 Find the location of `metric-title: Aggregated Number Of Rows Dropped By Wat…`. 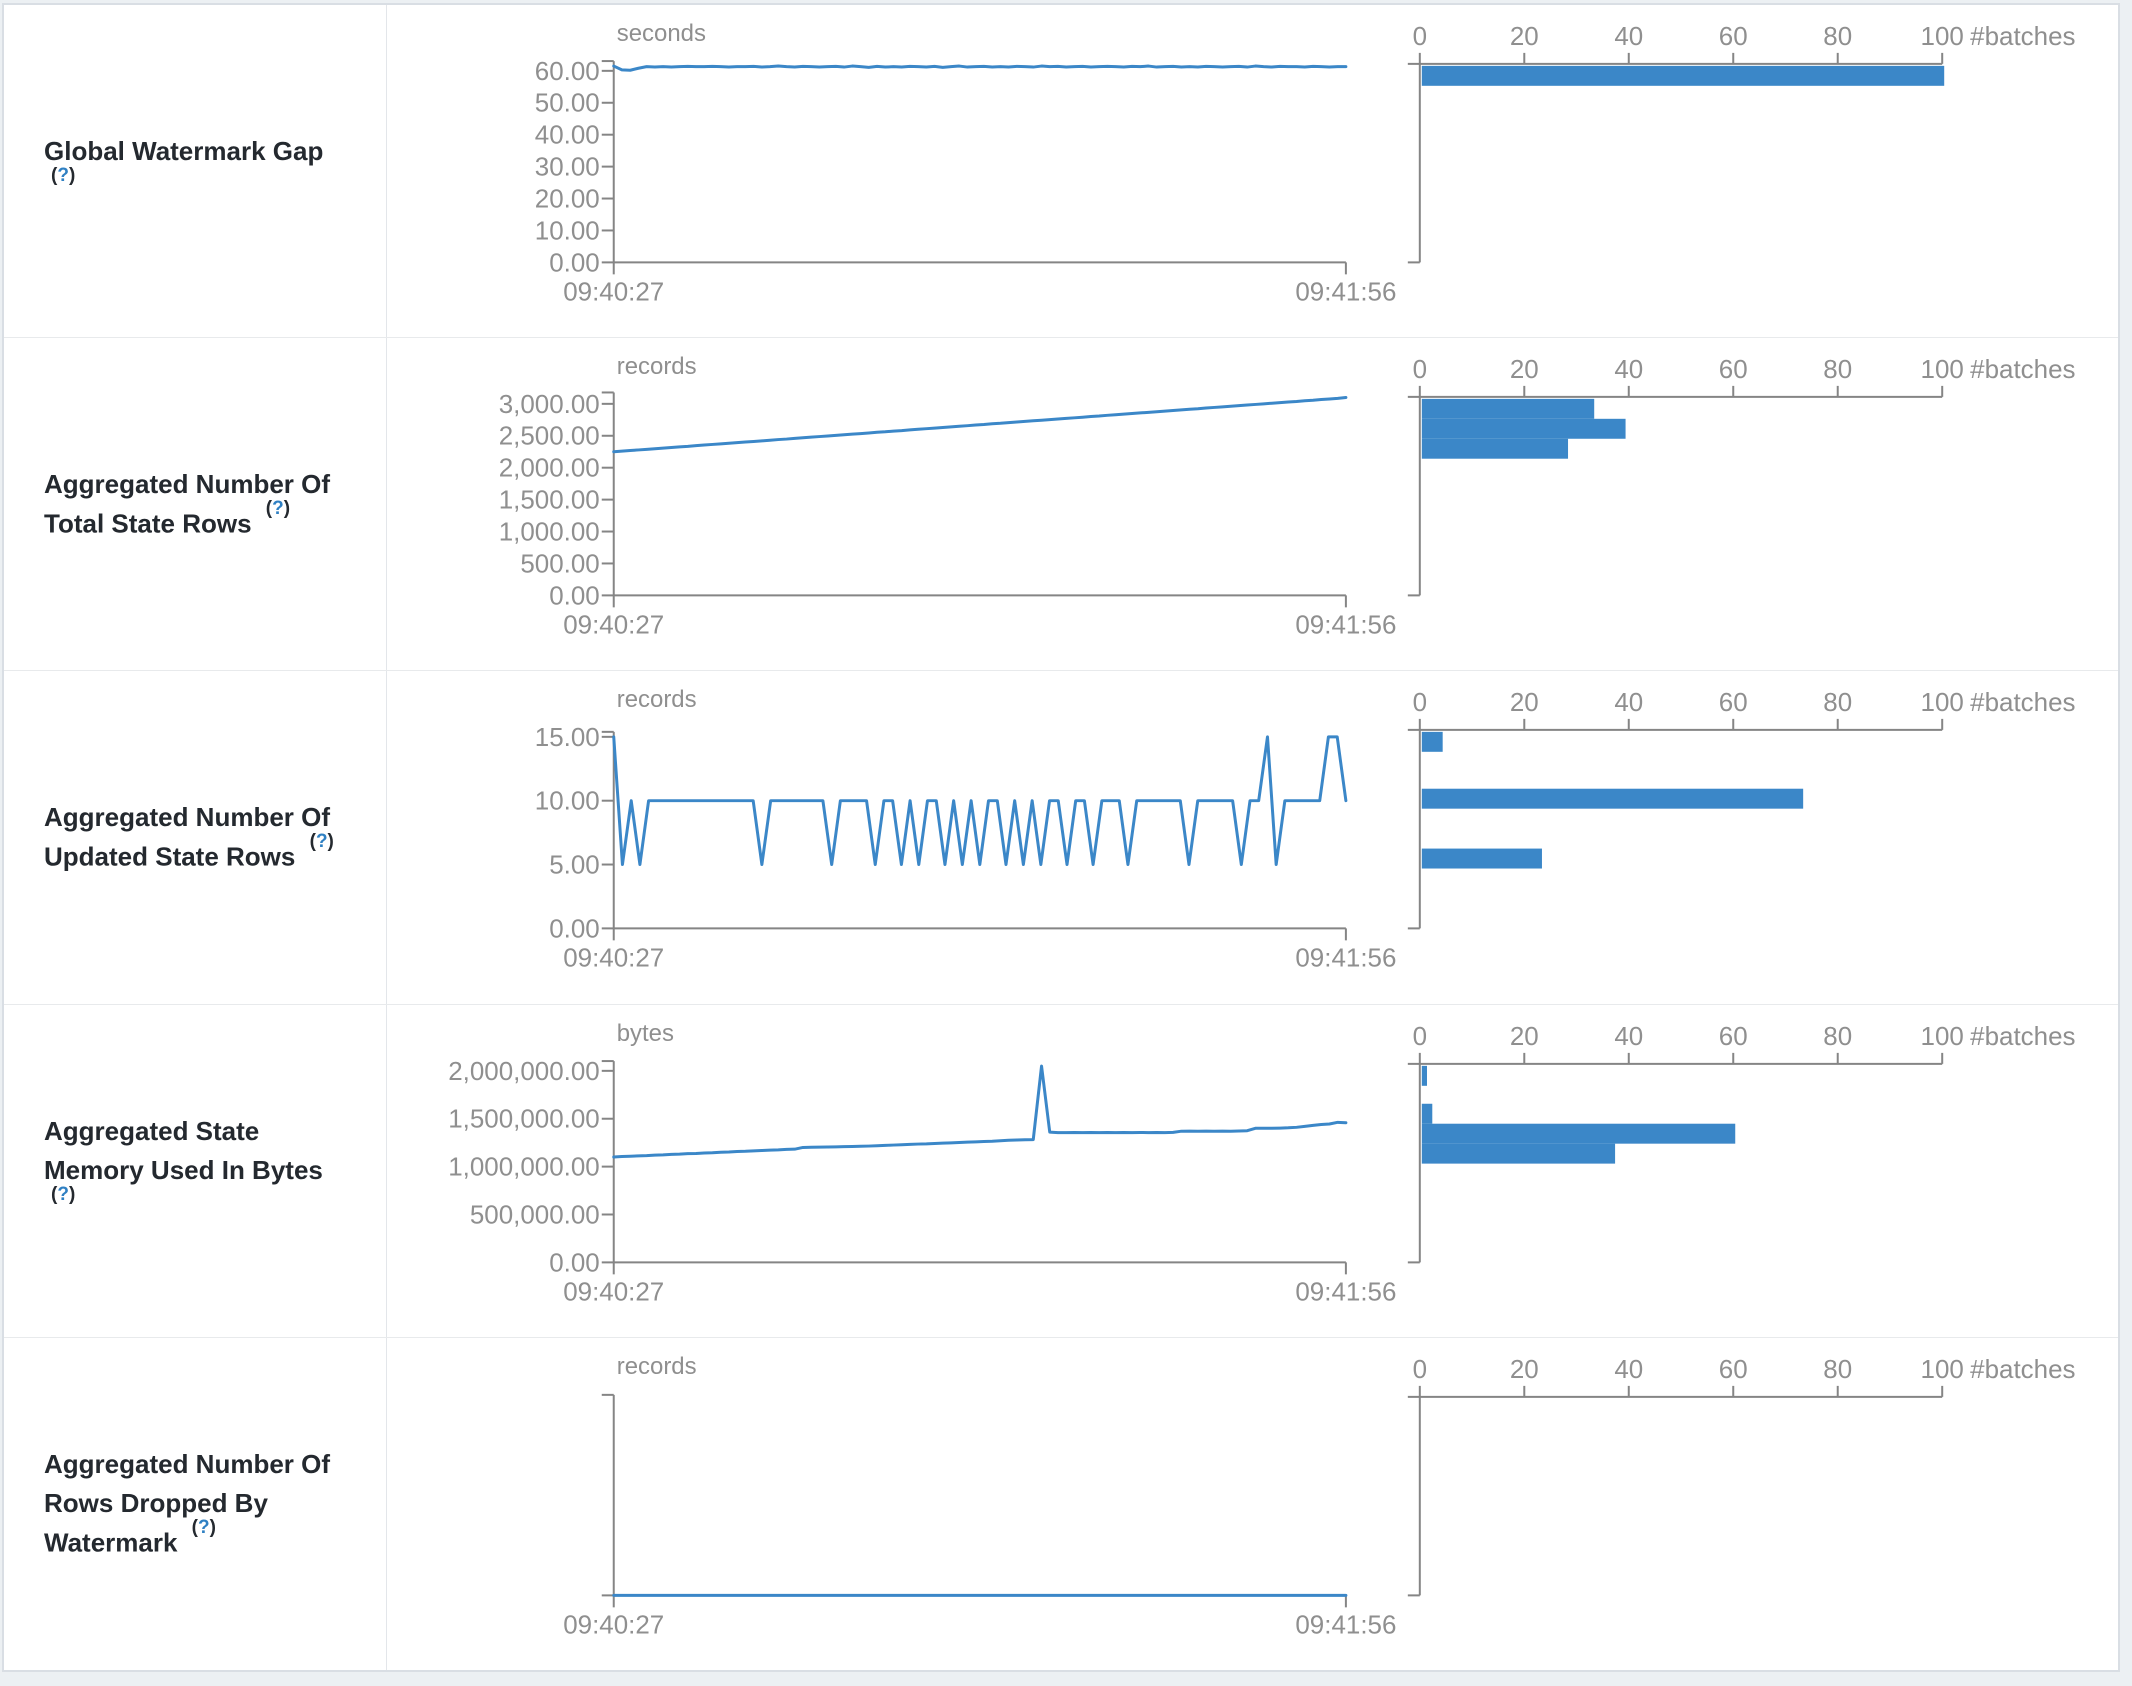

metric-title: Aggregated Number Of Rows Dropped By Wat… is located at coordinates (179, 1504).